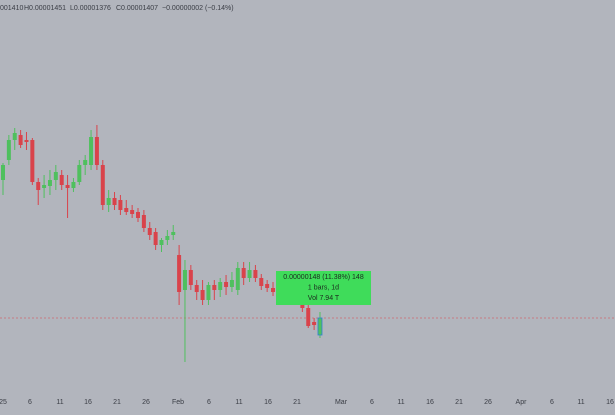 This screenshot has width=615, height=415. What do you see at coordinates (137, 8) in the screenshot?
I see `ohlc-header: C0.00001407` at bounding box center [137, 8].